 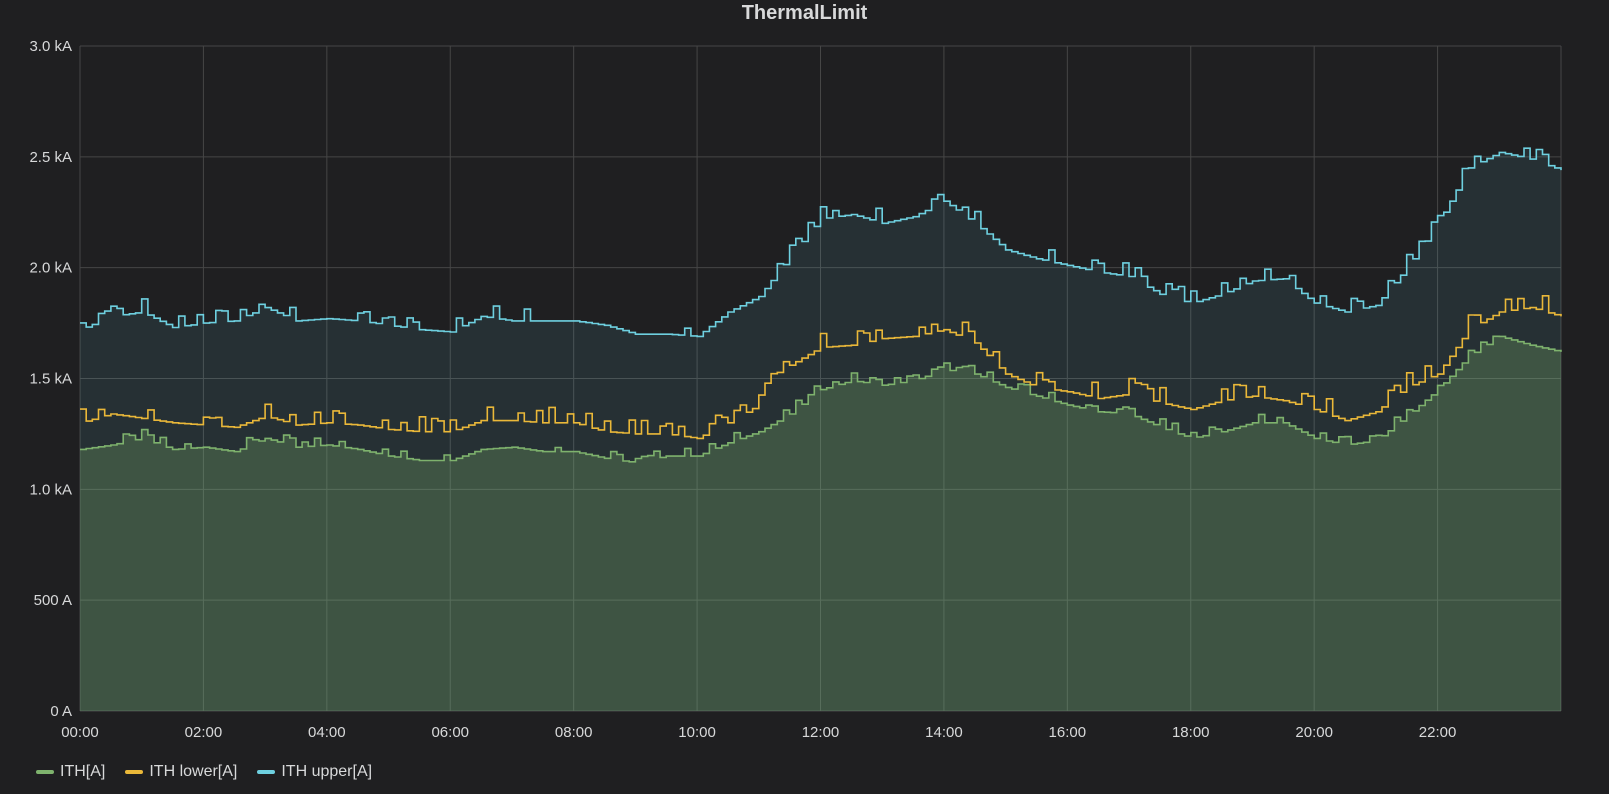 I want to click on y-tick-label: 0 A, so click(x=61, y=711).